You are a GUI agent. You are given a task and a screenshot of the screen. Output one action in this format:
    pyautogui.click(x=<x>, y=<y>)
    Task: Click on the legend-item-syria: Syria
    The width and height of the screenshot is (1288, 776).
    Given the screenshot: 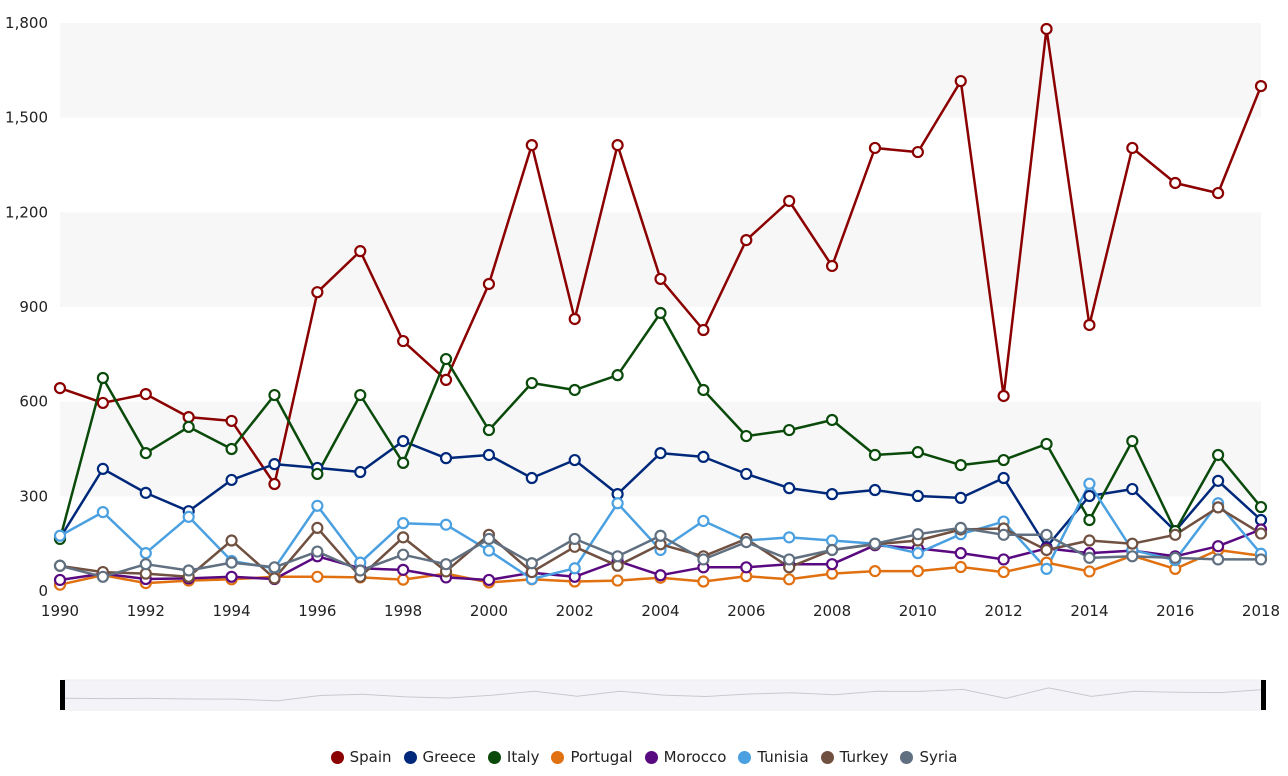 What is the action you would take?
    pyautogui.click(x=928, y=757)
    